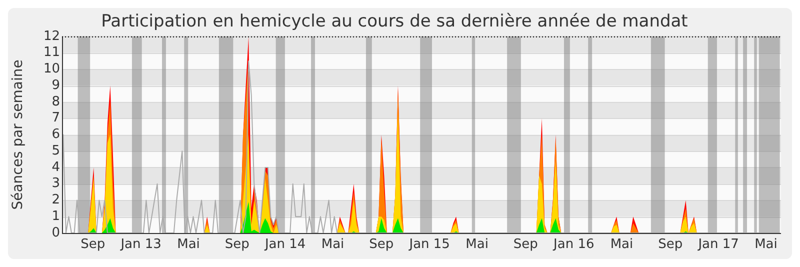  Describe the element at coordinates (51, 52) in the screenshot. I see `y-tick-label: 11` at that location.